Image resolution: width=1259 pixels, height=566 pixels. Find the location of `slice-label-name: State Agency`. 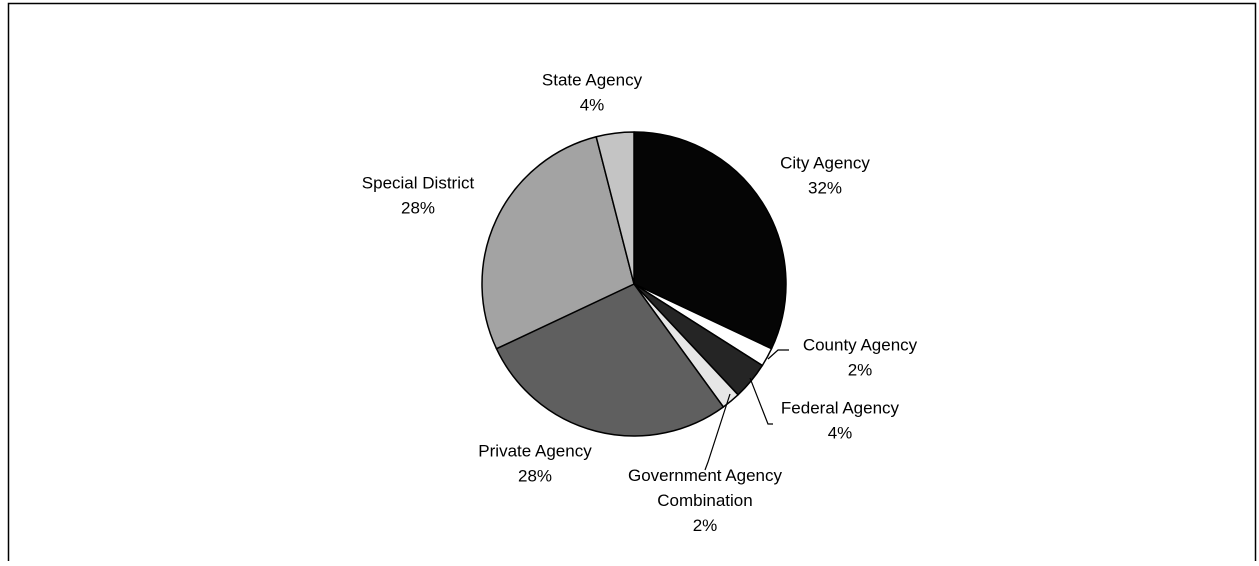

slice-label-name: State Agency is located at coordinates (592, 80).